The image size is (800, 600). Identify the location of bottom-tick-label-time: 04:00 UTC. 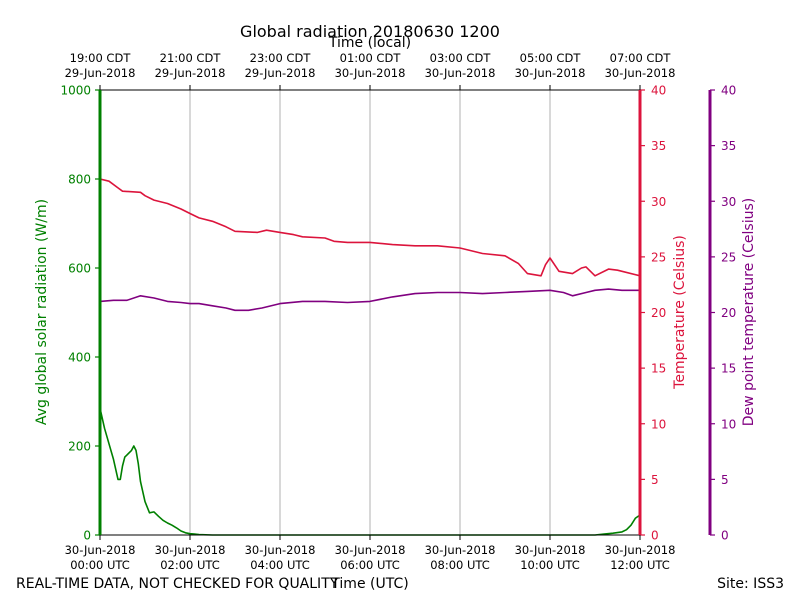
(280, 565).